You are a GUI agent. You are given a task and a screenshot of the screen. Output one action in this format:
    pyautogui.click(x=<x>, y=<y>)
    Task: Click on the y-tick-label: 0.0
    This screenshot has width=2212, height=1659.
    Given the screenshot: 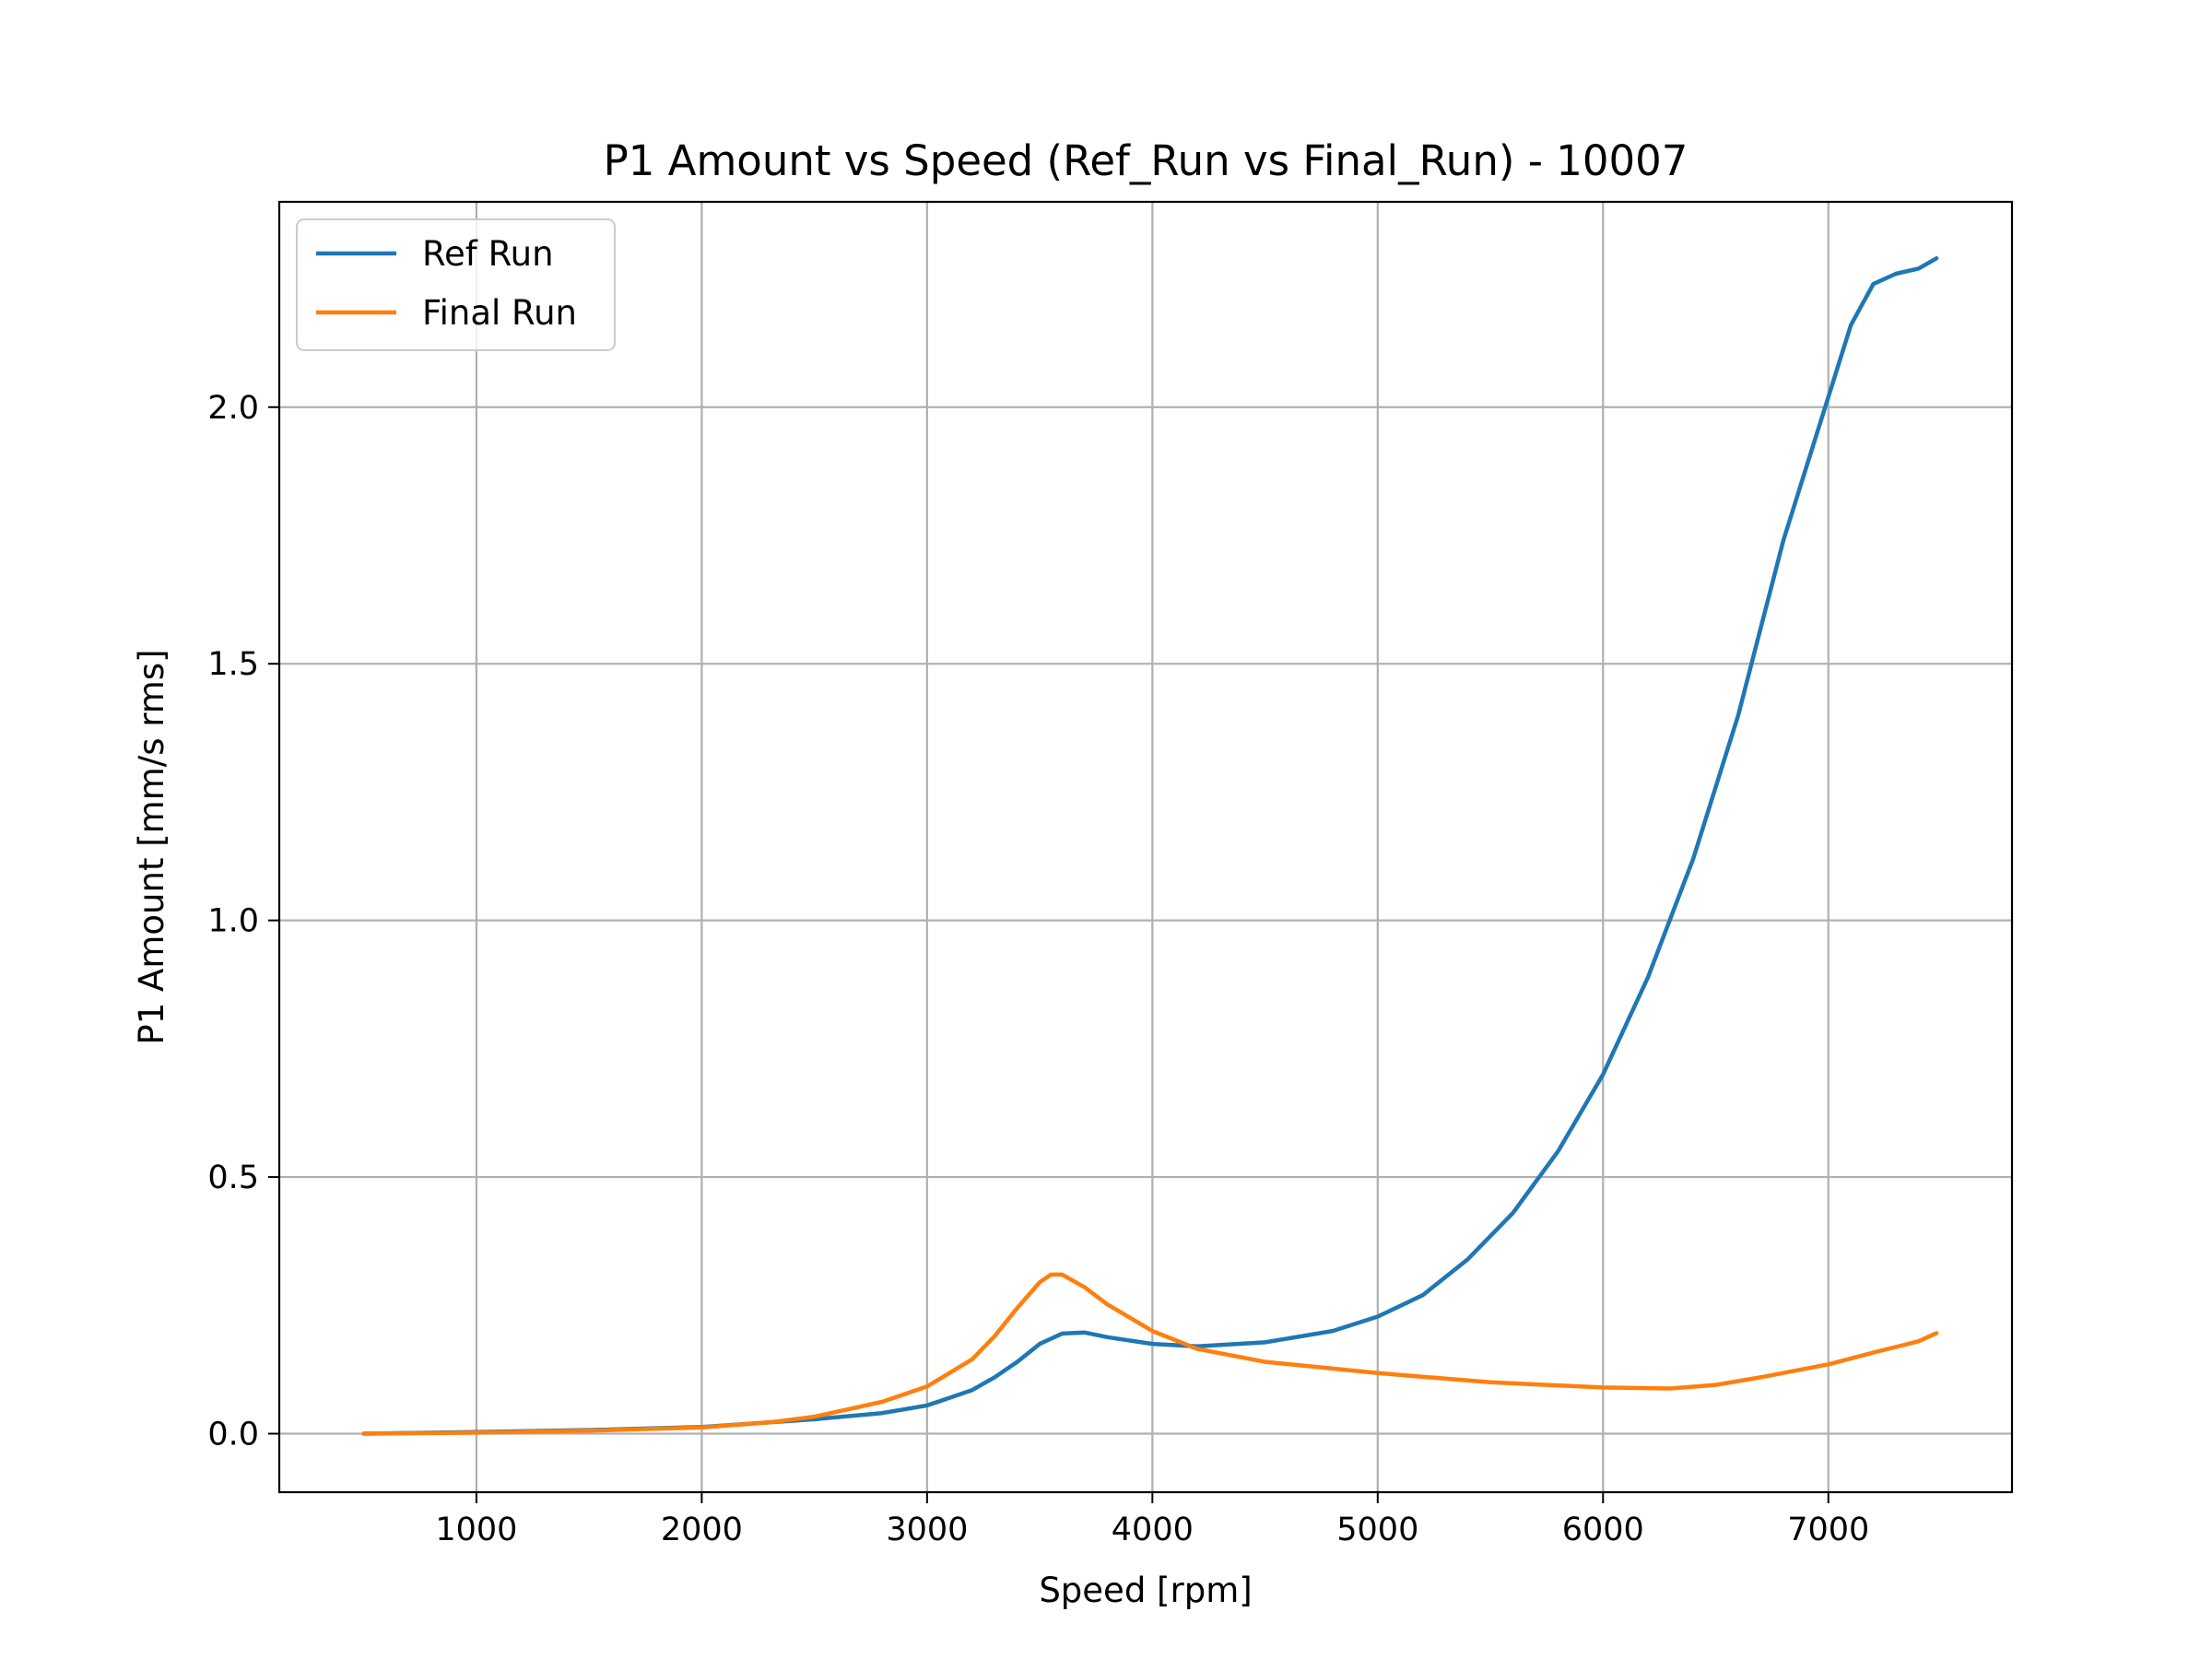 What is the action you would take?
    pyautogui.click(x=233, y=1435)
    